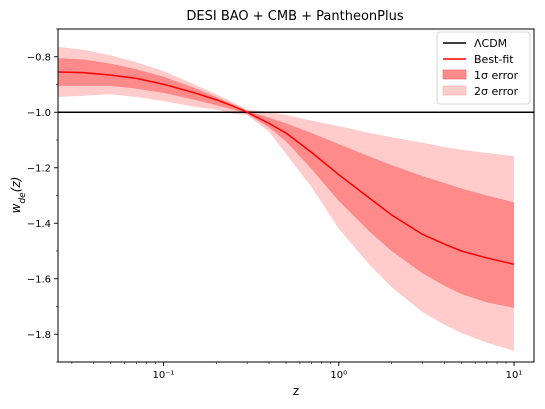  I want to click on x-axis-label: z, so click(296, 391).